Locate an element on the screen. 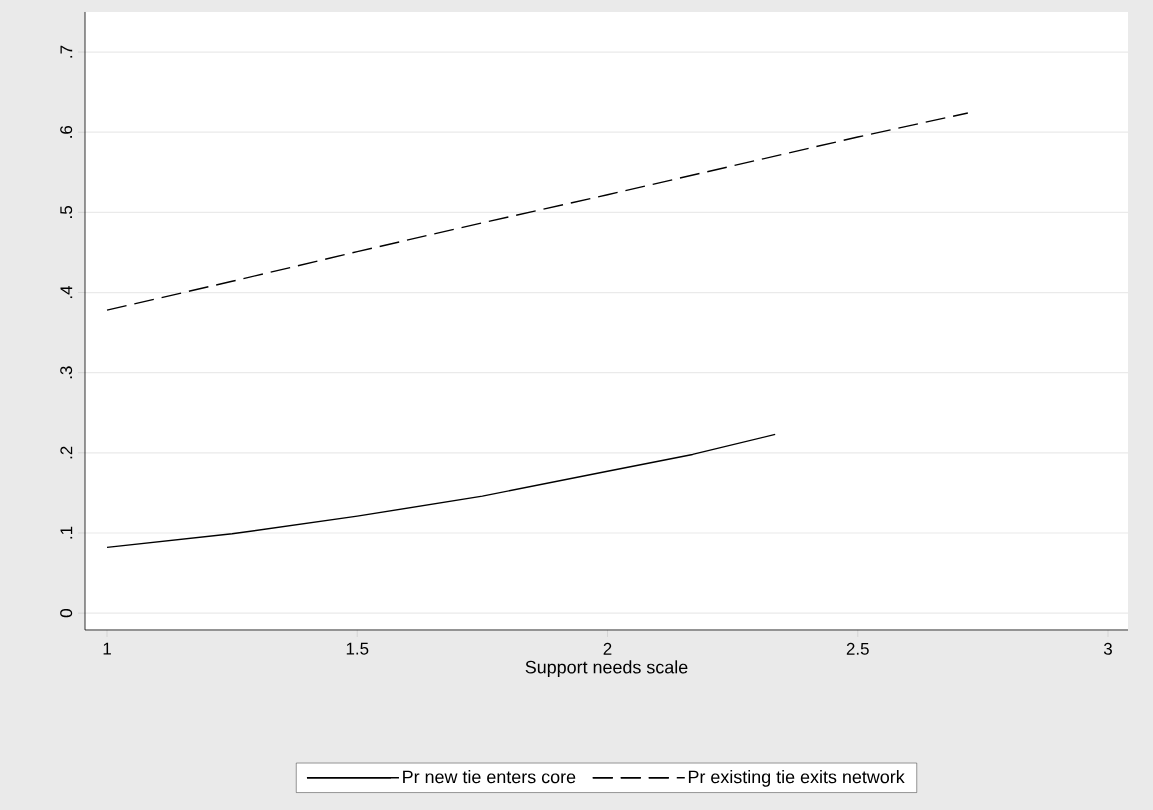 This screenshot has height=810, width=1153. legend-label: Pr existing tie exits network is located at coordinates (796, 778).